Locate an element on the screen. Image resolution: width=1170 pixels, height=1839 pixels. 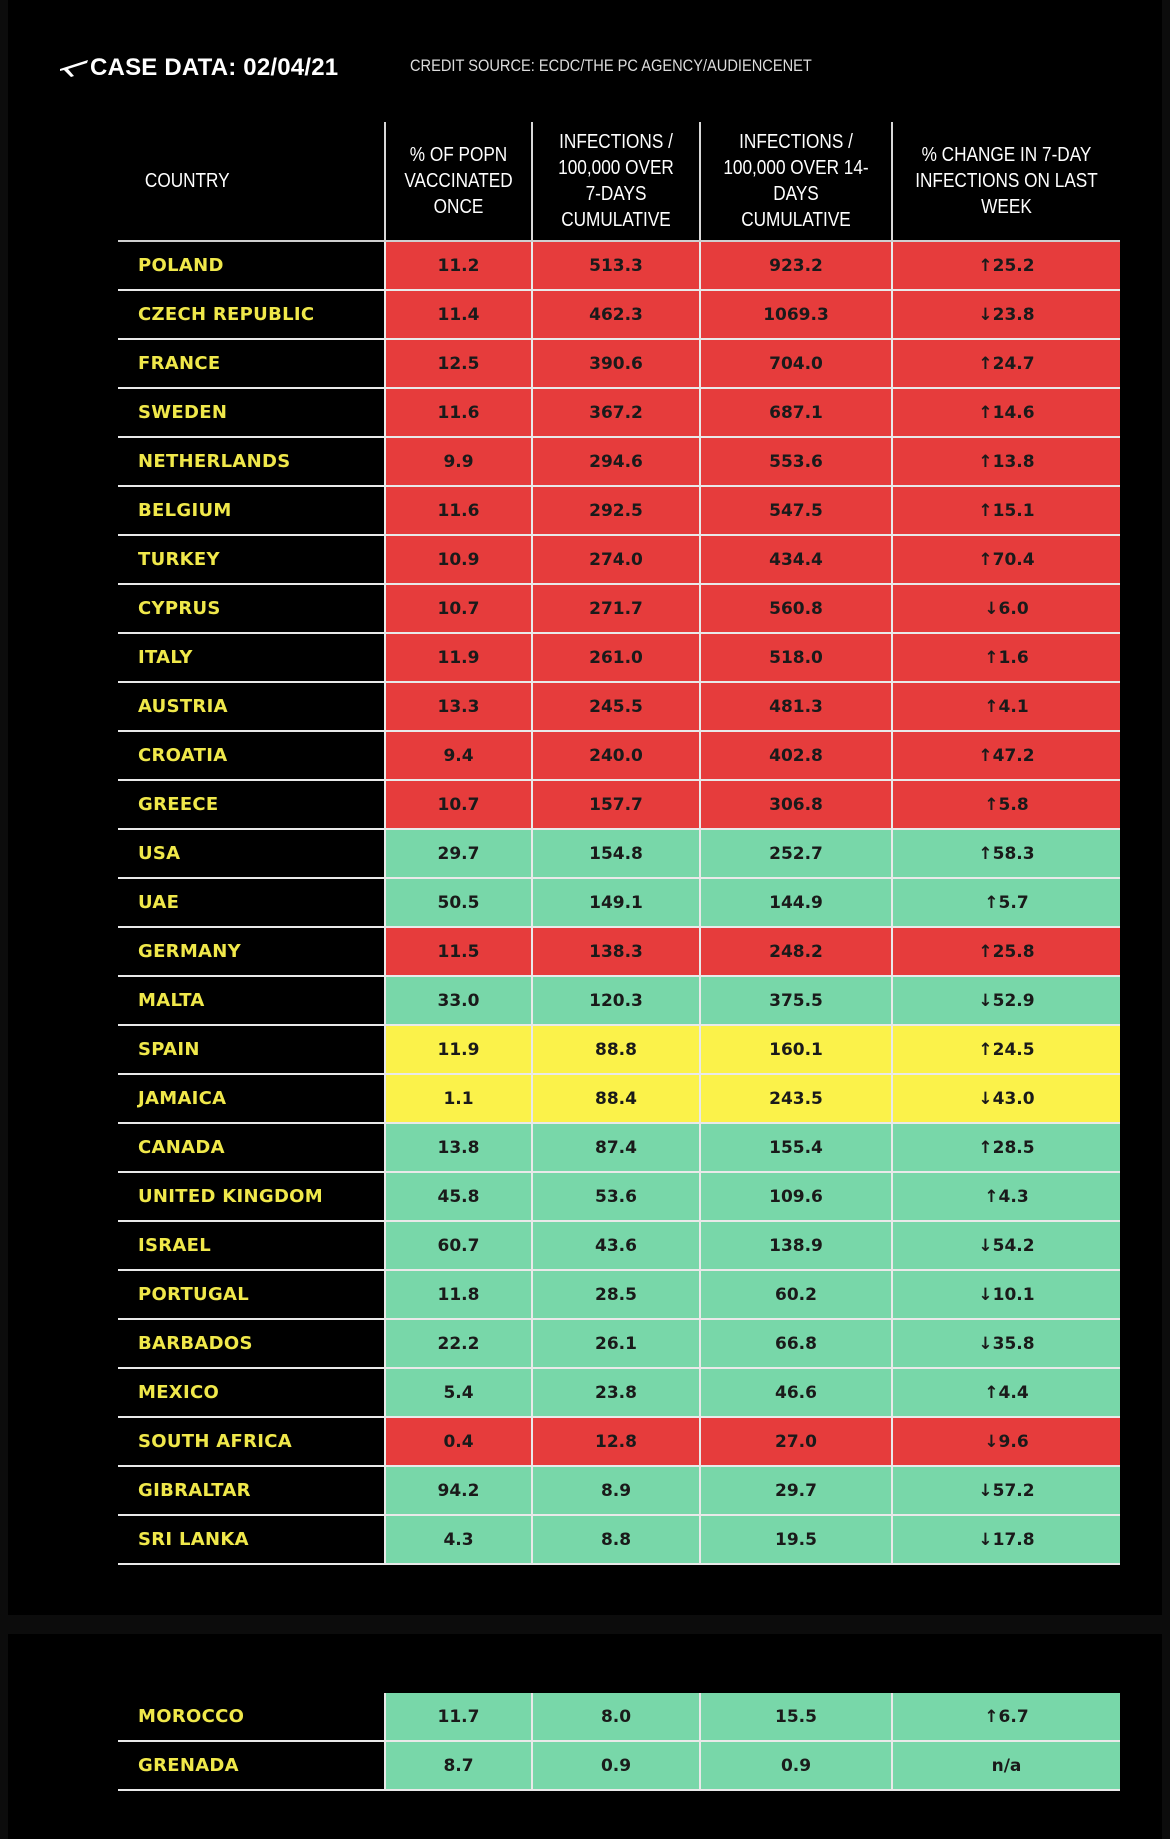
vaccinated-cell: 5.4 is located at coordinates (458, 1393).